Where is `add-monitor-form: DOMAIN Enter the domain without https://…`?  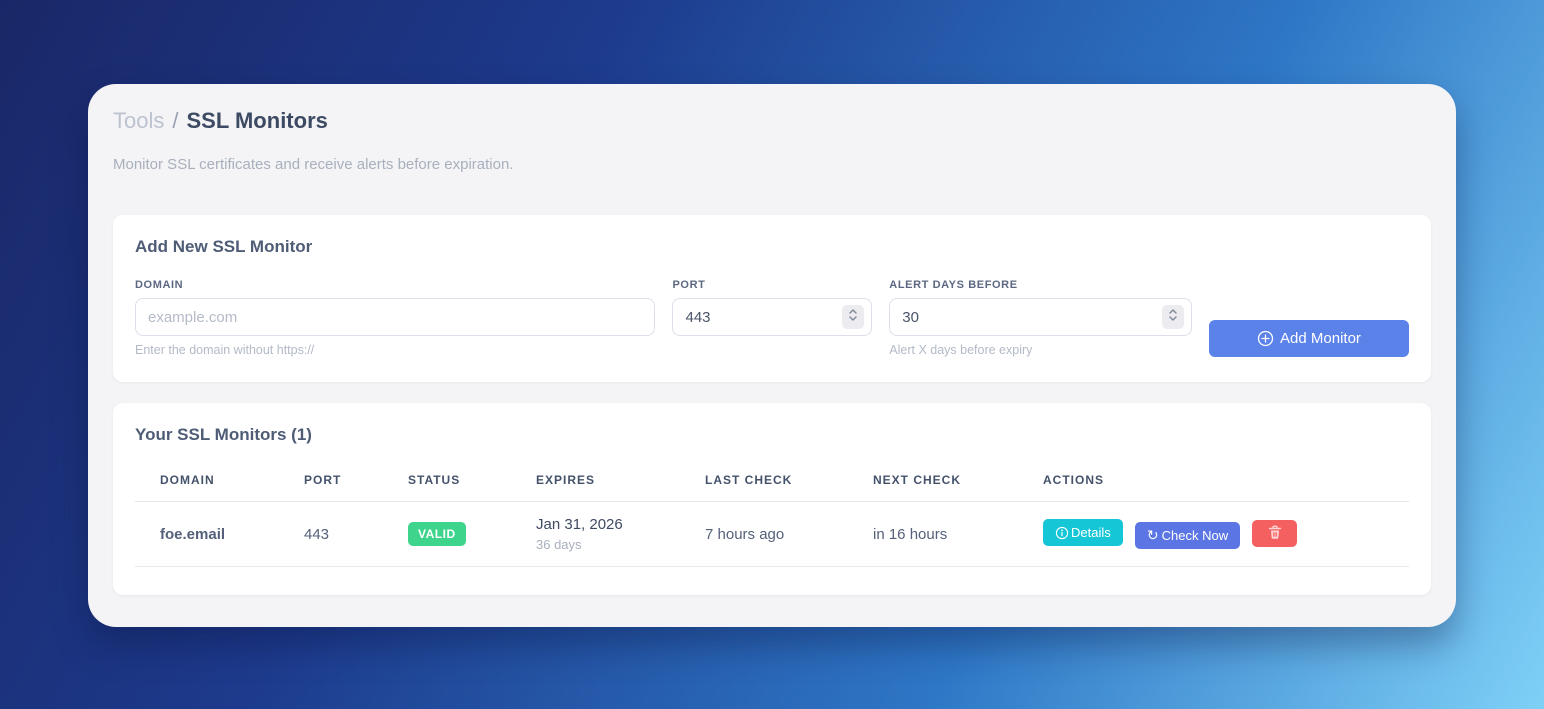
add-monitor-form: DOMAIN Enter the domain without https://… is located at coordinates (772, 318).